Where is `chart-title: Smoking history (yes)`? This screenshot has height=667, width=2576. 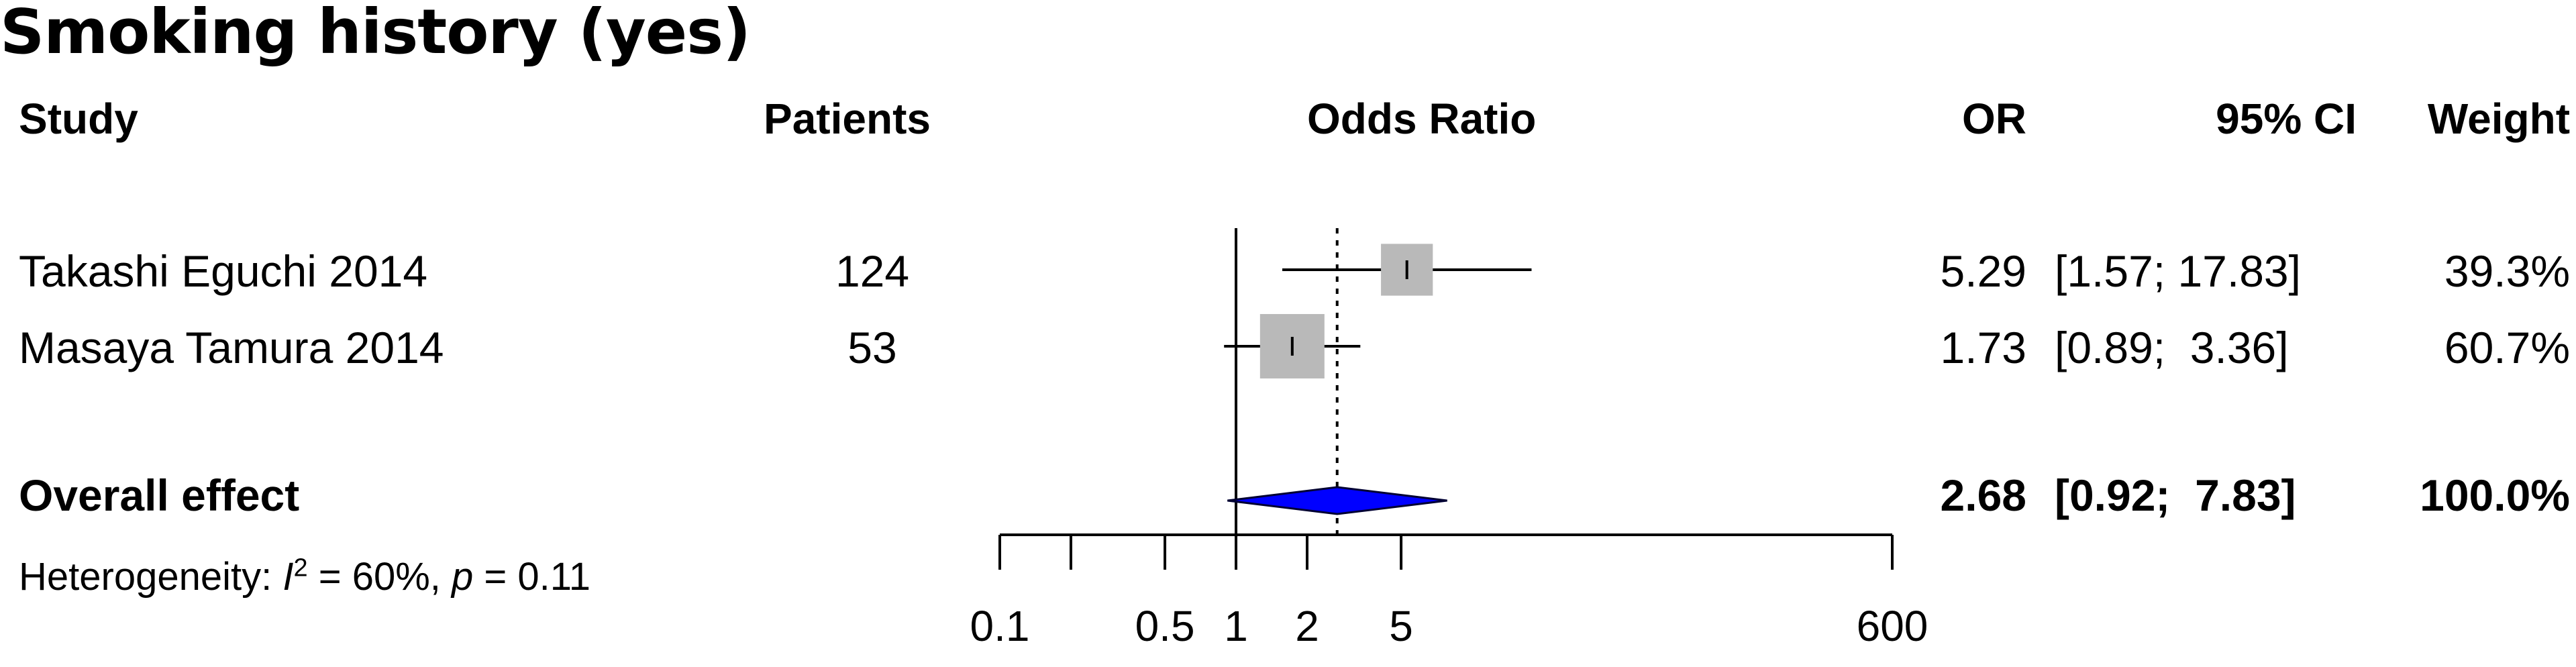
chart-title: Smoking history (yes) is located at coordinates (375, 34).